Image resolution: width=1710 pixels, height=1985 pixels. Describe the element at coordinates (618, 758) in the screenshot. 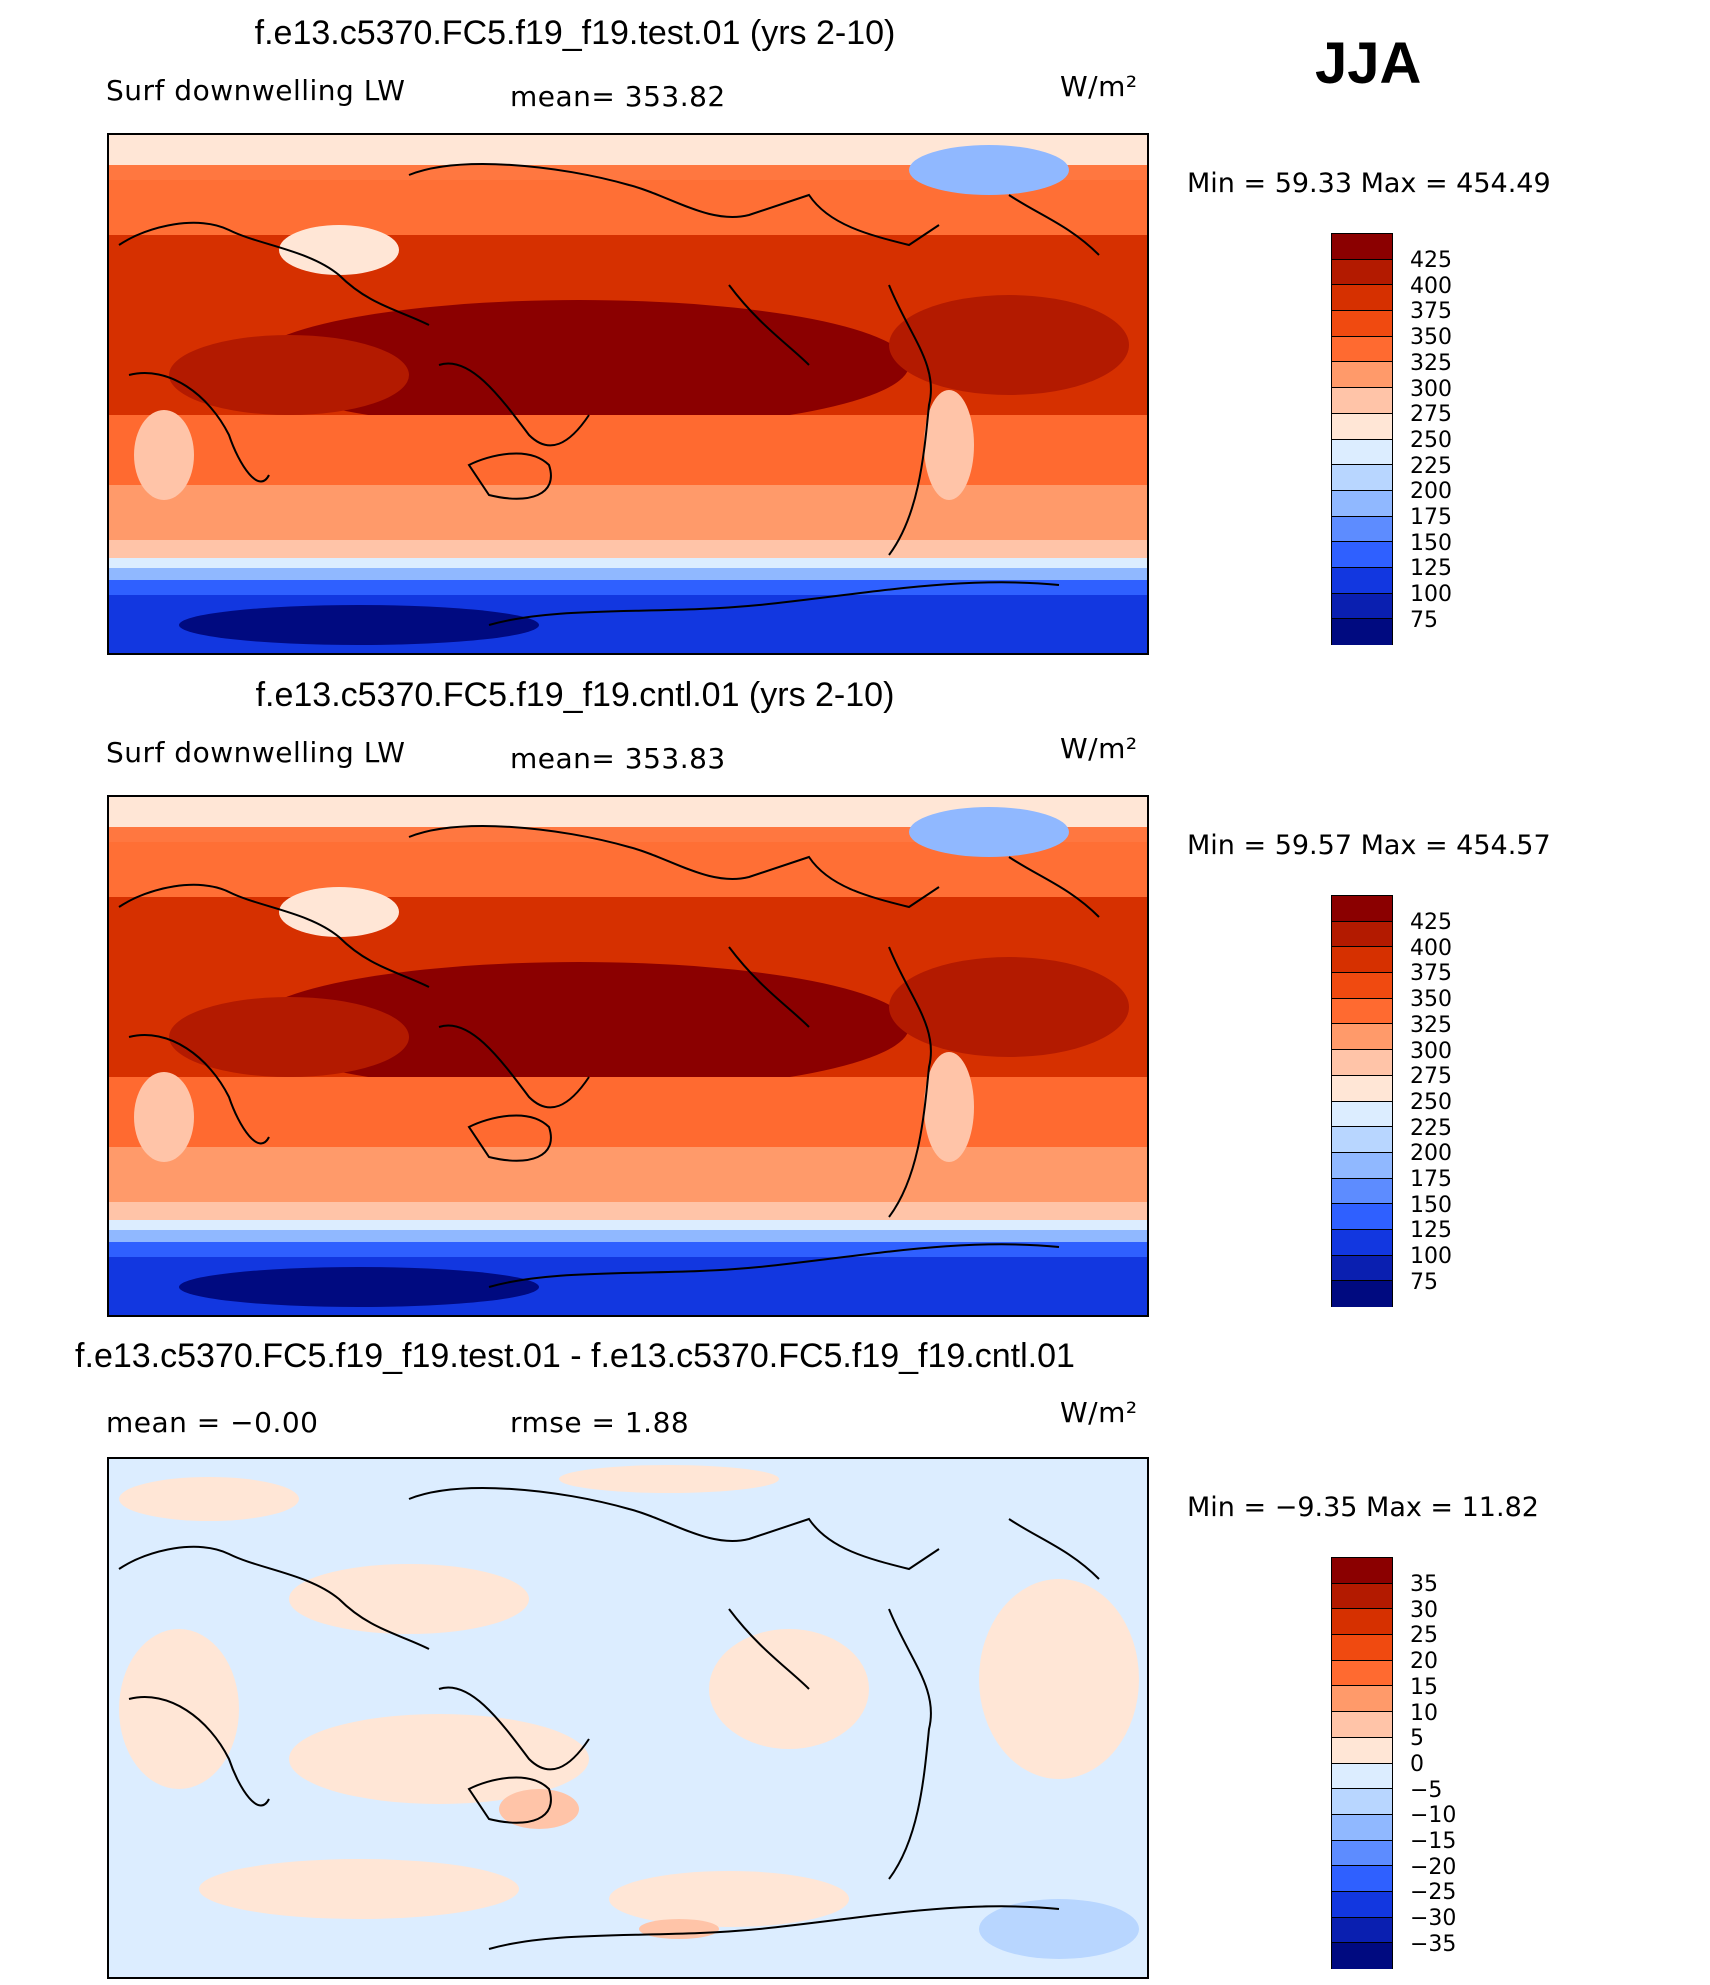

I see `panel-2-mean-label: mean= 353.83` at that location.